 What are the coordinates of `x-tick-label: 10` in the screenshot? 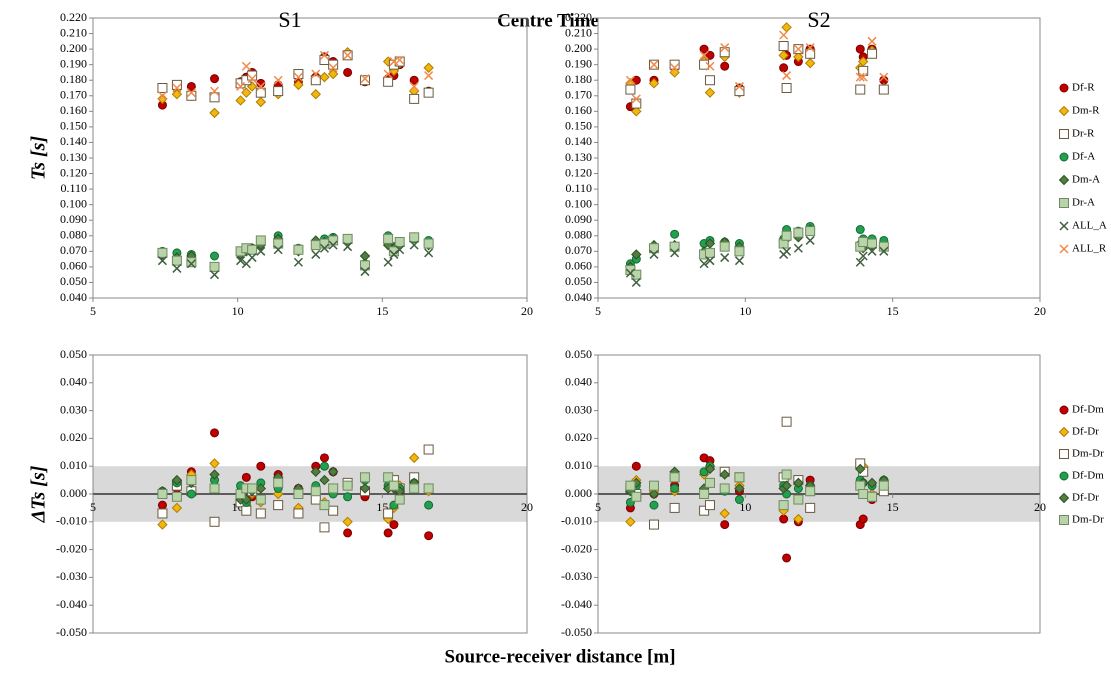 It's located at (238, 311).